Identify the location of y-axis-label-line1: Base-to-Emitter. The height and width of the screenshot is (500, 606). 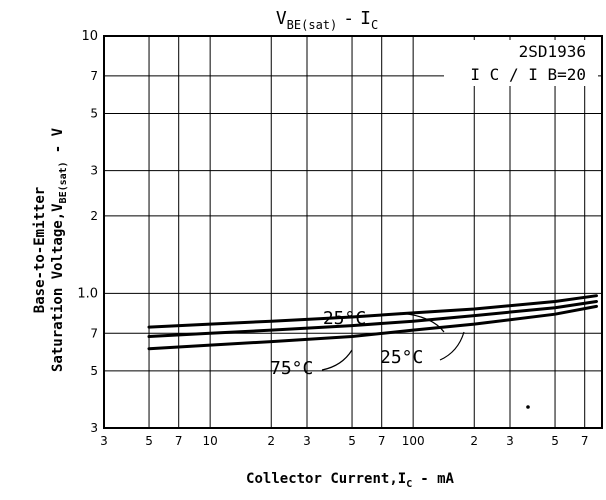
(40, 250).